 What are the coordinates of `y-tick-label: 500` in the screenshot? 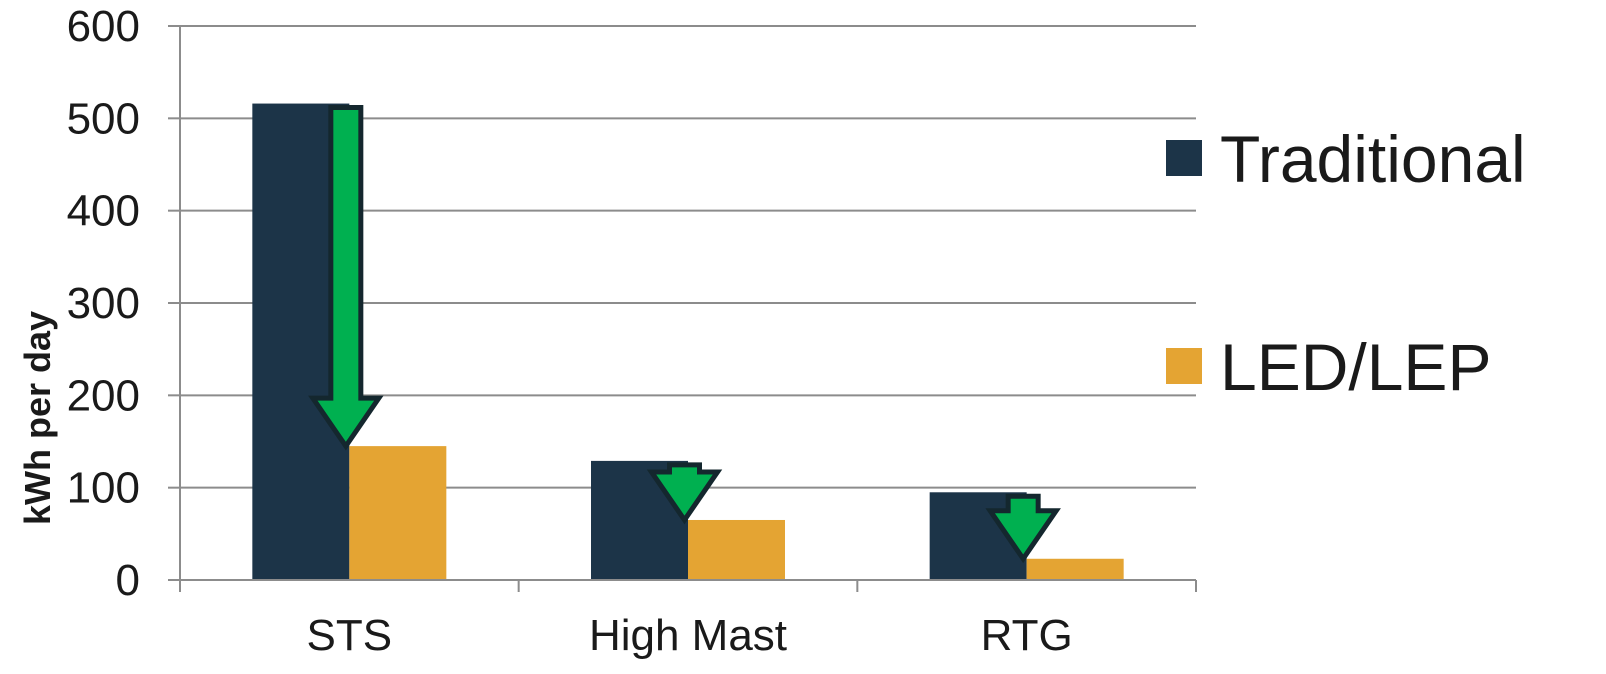 It's located at (103, 118).